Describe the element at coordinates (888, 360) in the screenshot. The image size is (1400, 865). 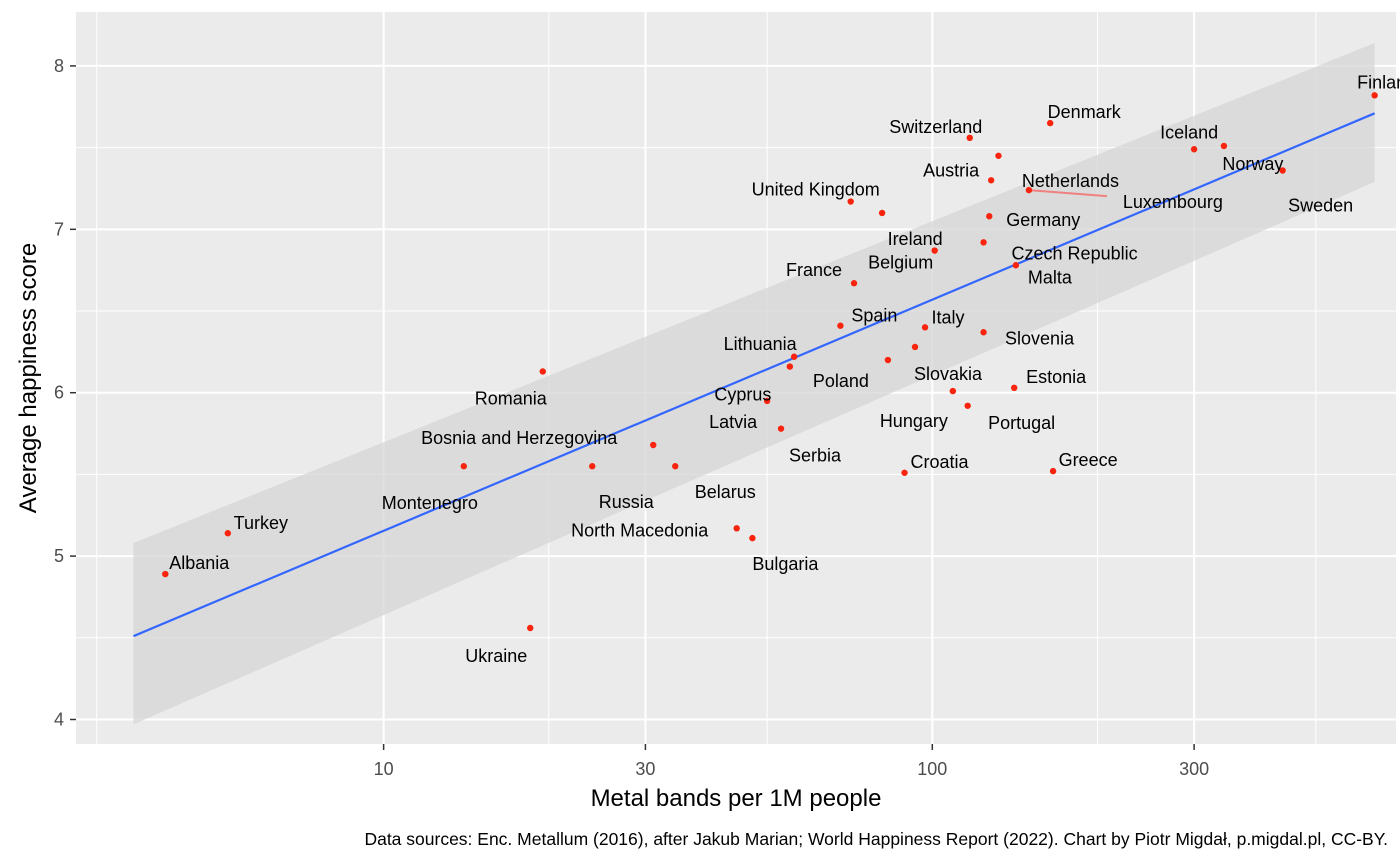
I see `point-poland` at that location.